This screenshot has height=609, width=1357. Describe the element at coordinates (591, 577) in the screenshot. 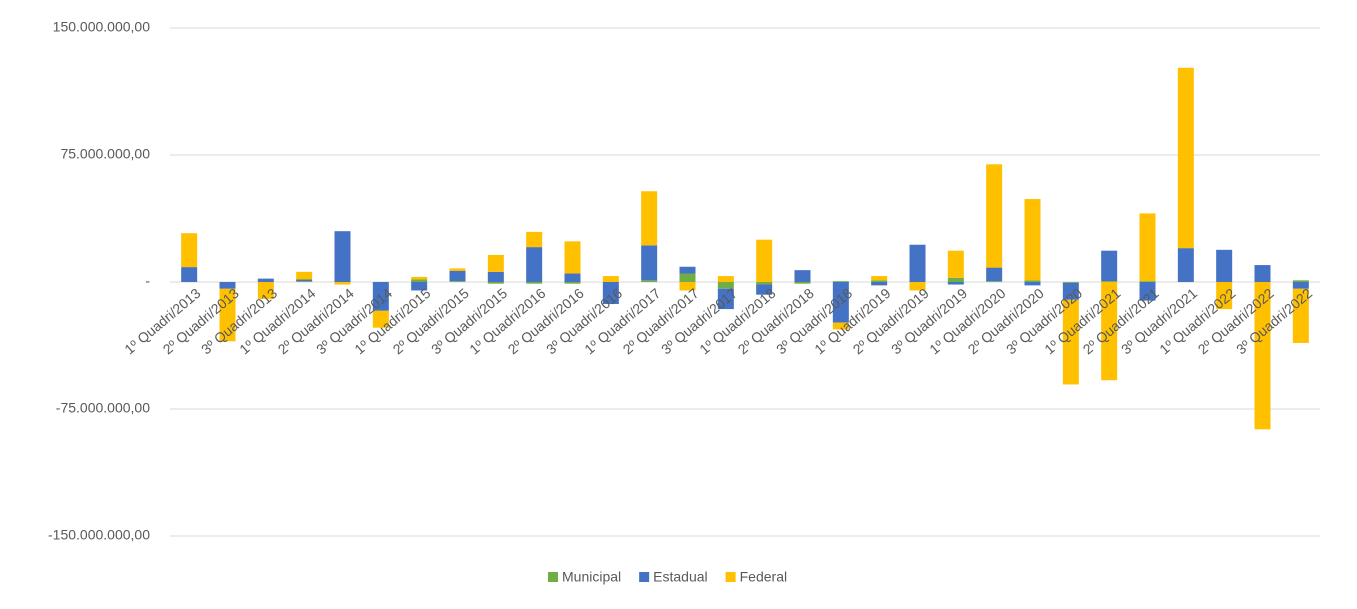

I see `legend-label: Municipal` at that location.